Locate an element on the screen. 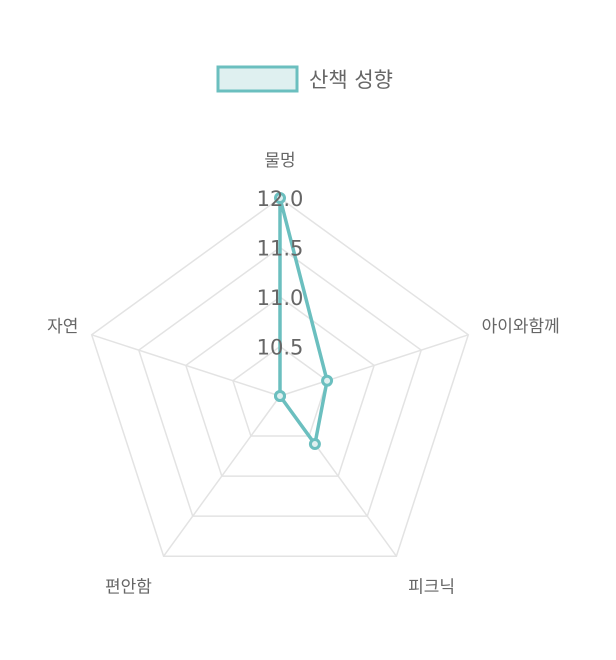 The height and width of the screenshot is (660, 616). series-polygon is located at coordinates (303, 321).